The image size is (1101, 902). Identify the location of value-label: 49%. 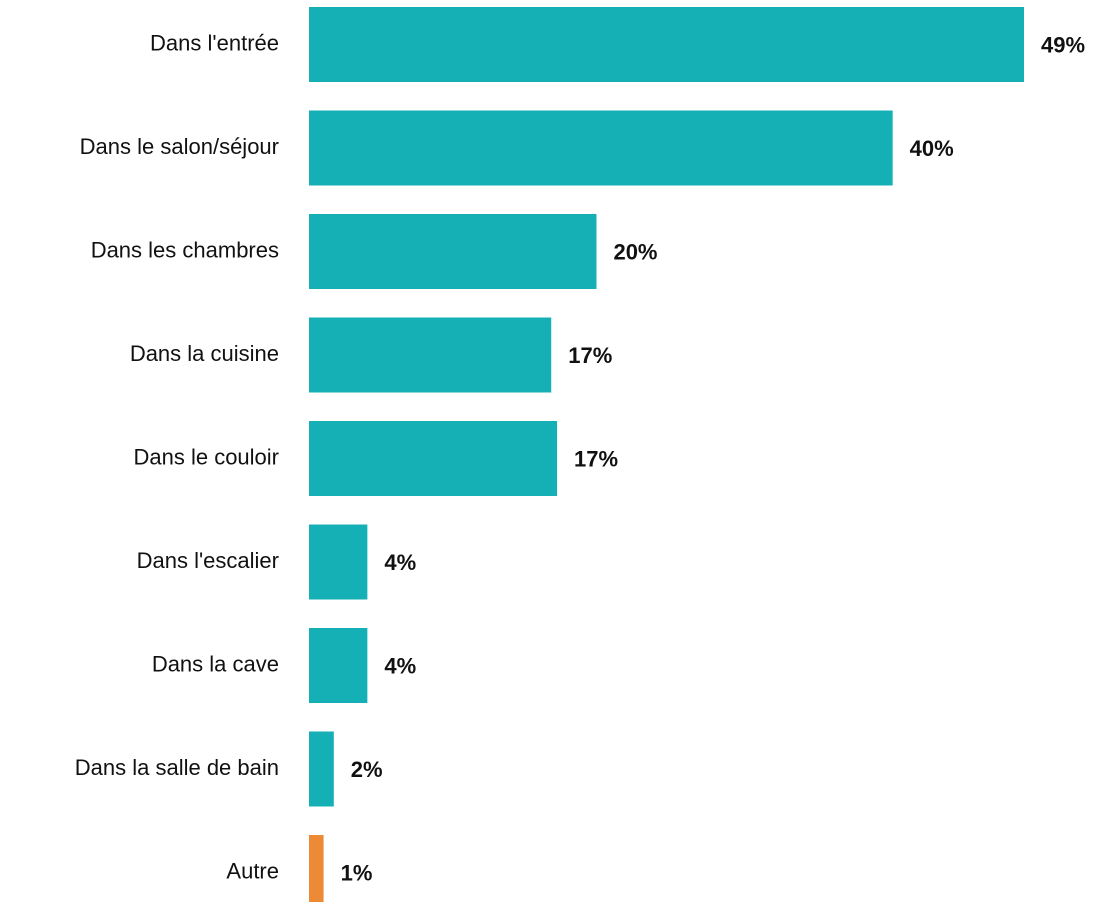
(1063, 44).